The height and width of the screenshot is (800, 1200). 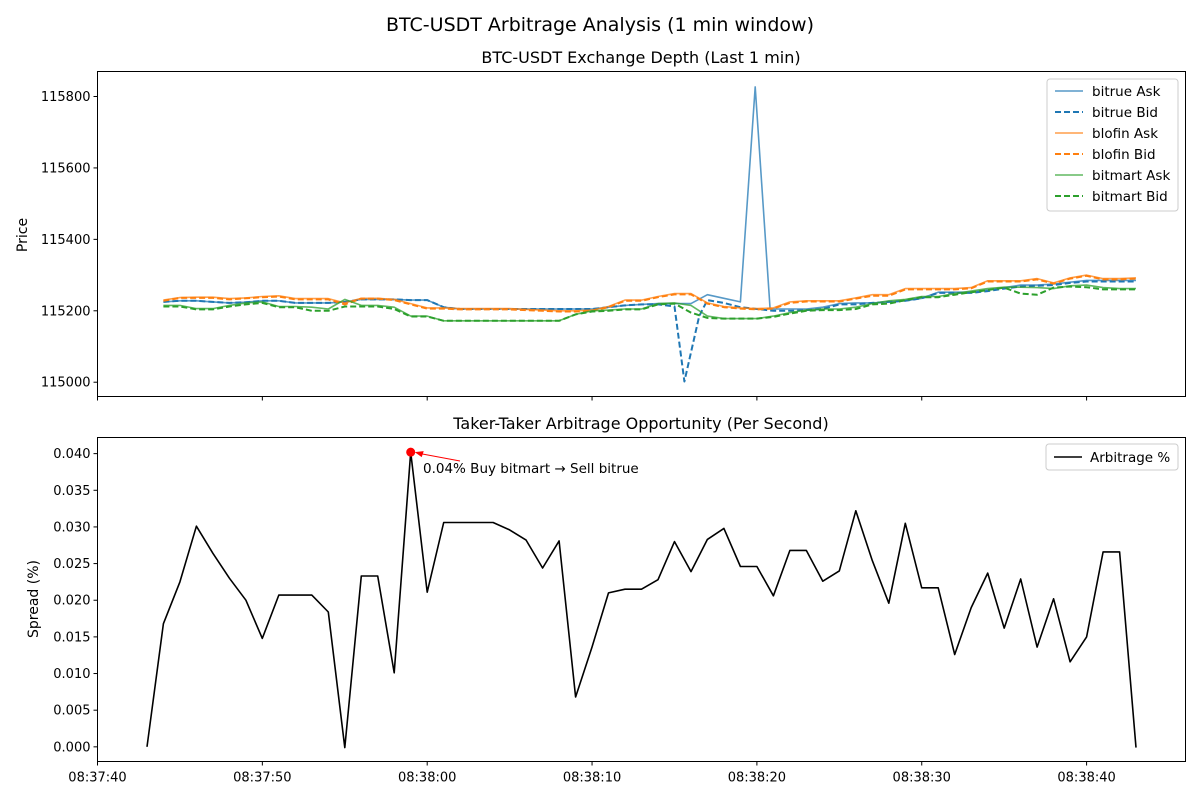 I want to click on legend-label-bitmart-bid: bitmart Bid, so click(x=1130, y=197).